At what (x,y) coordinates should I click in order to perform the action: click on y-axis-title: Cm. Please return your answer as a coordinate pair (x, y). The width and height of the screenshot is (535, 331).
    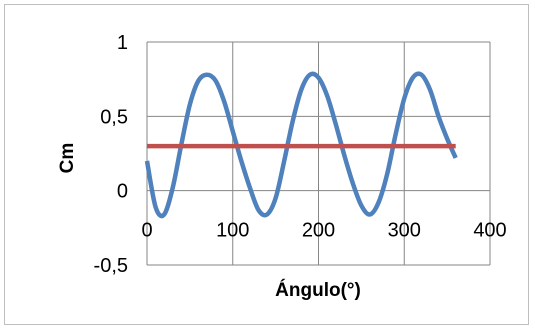
    Looking at the image, I should click on (67, 158).